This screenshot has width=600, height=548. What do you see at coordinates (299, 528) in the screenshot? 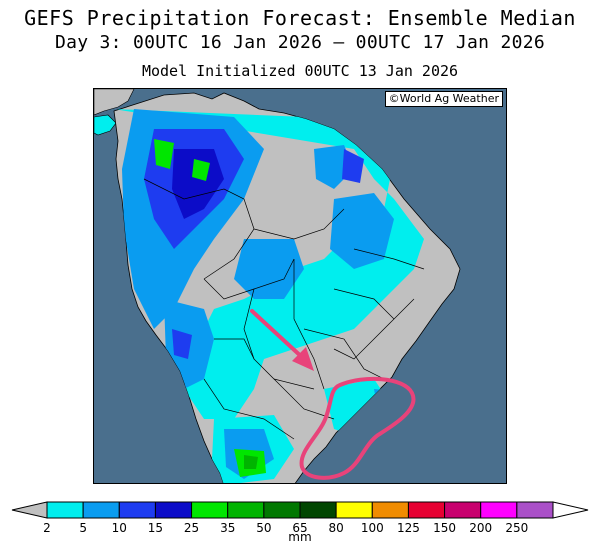
I see `legend-tick-label: 65` at bounding box center [299, 528].